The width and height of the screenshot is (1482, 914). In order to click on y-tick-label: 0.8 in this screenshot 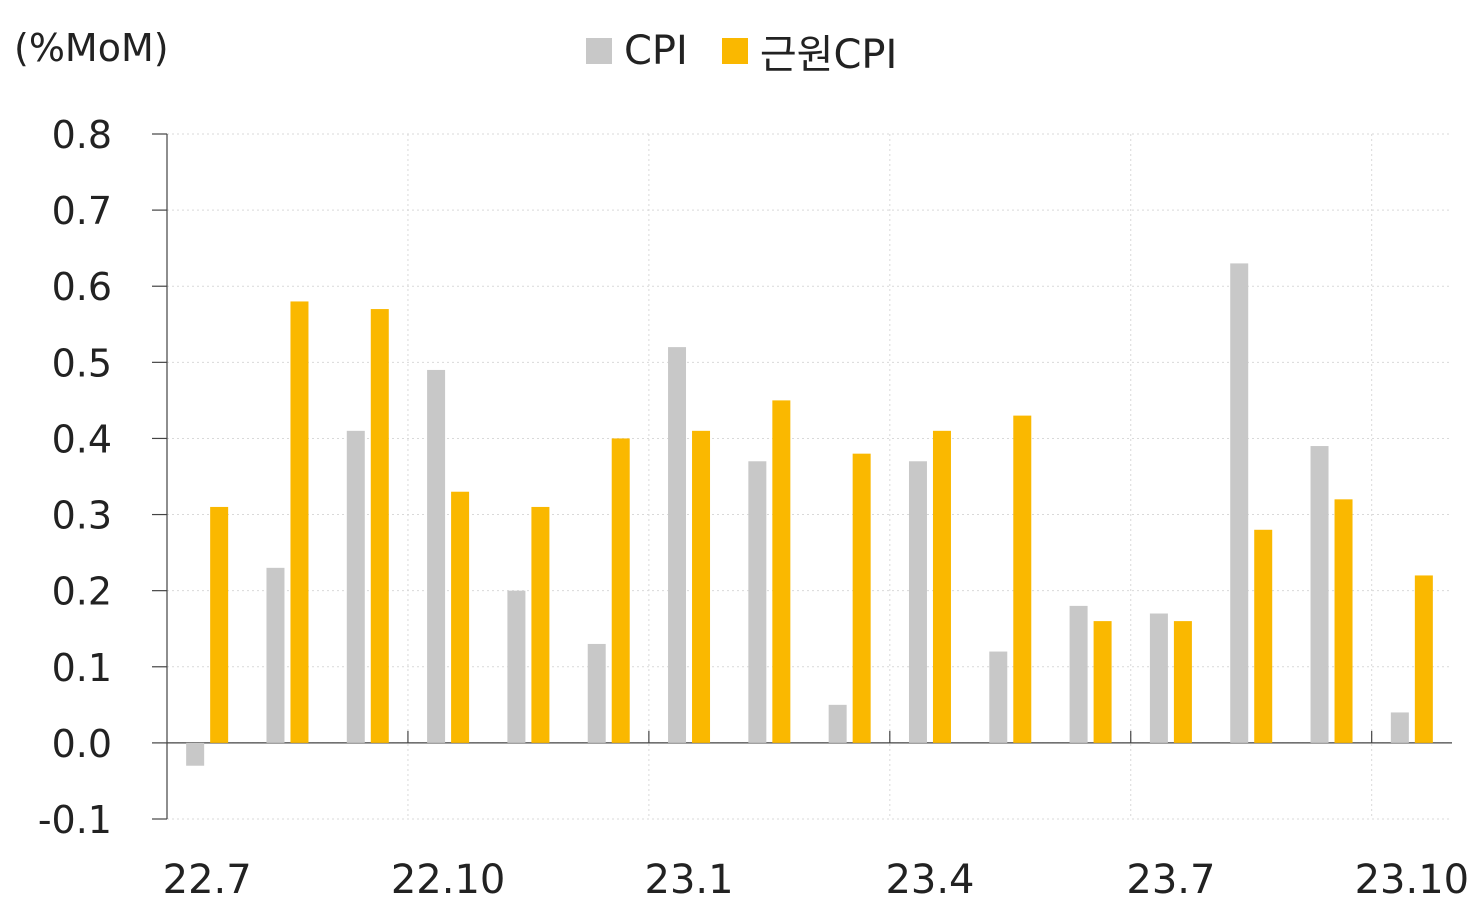, I will do `click(82, 135)`.